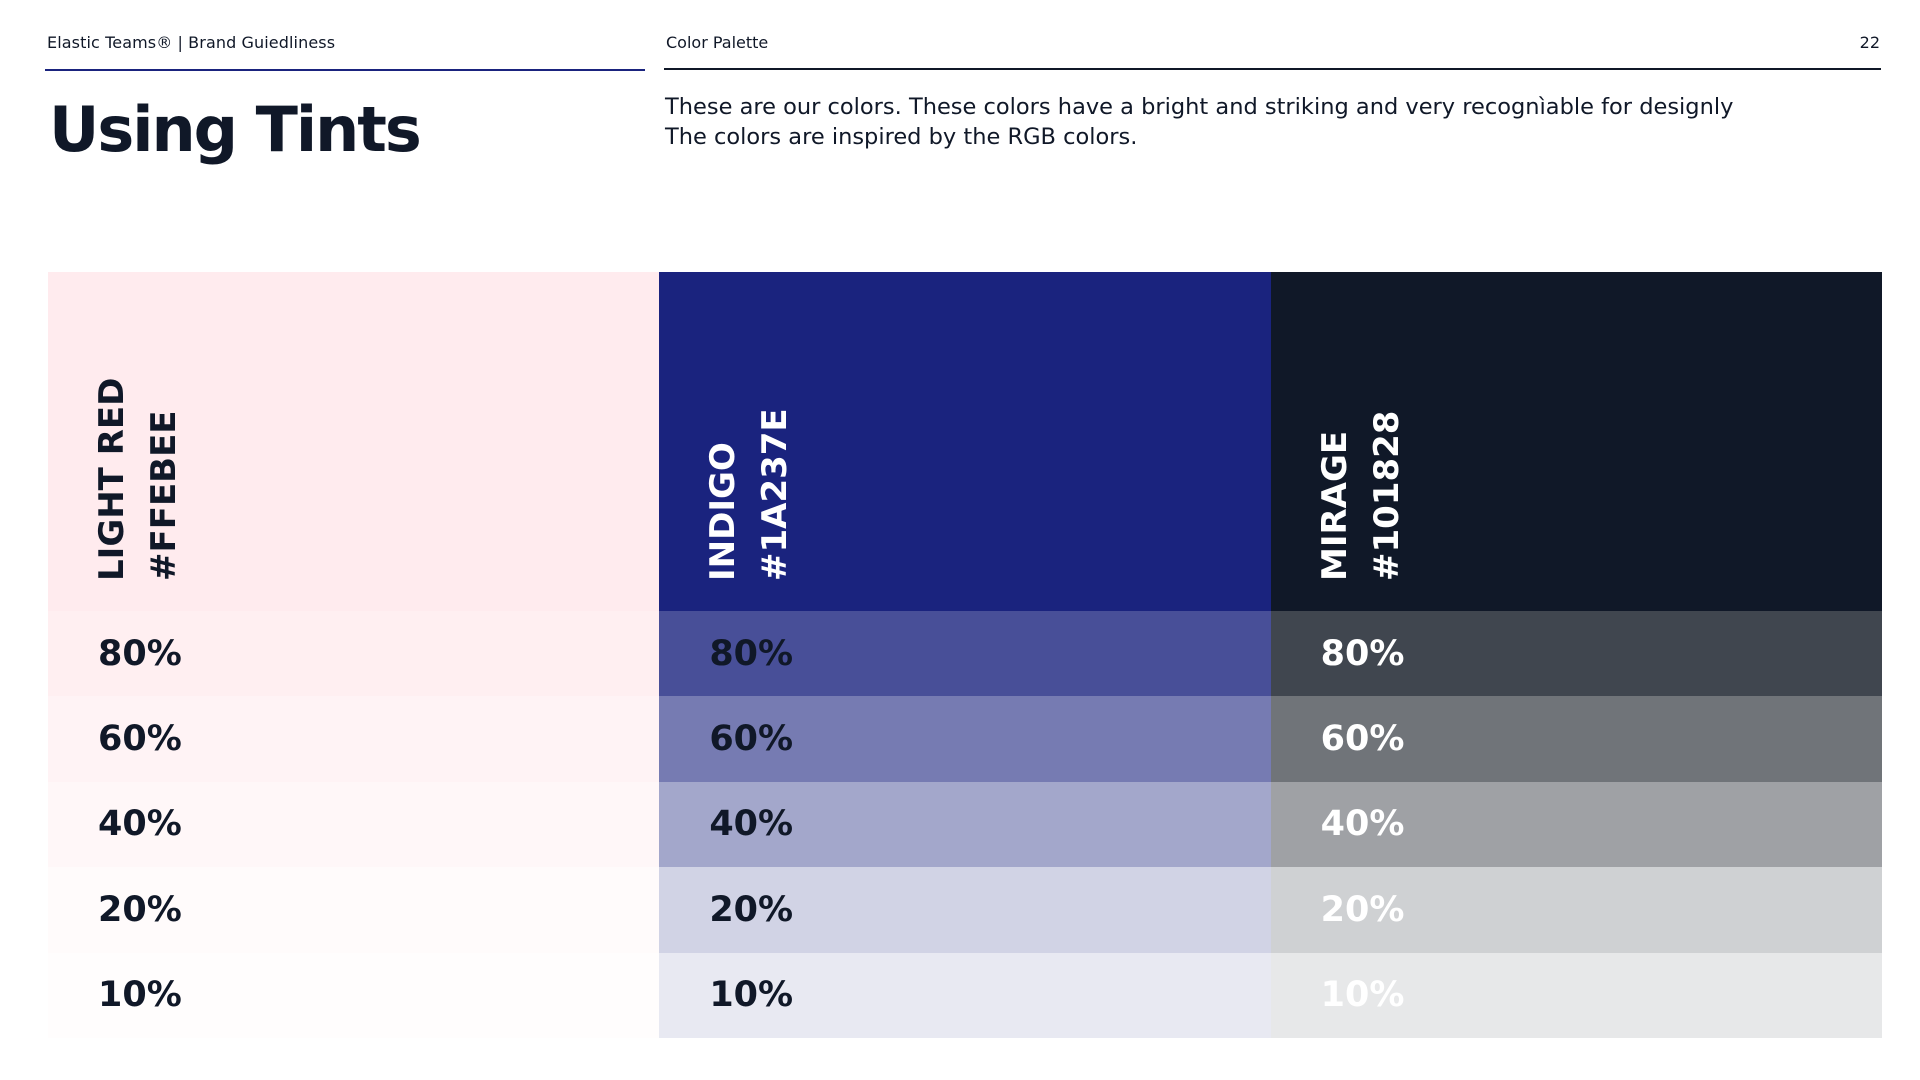 The image size is (1920, 1080). What do you see at coordinates (749, 494) in the screenshot?
I see `color-label: INDIGO #1A237E` at bounding box center [749, 494].